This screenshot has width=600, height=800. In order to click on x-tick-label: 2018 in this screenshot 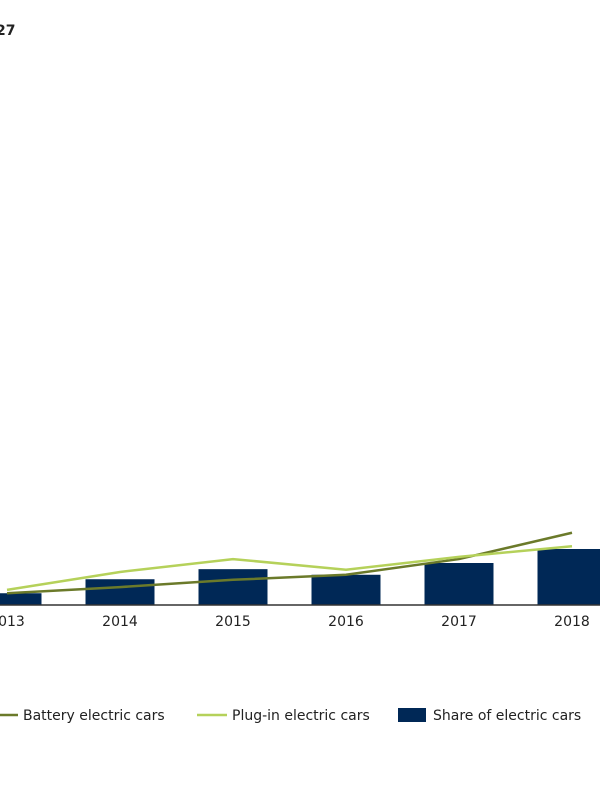, I will do `click(572, 622)`.